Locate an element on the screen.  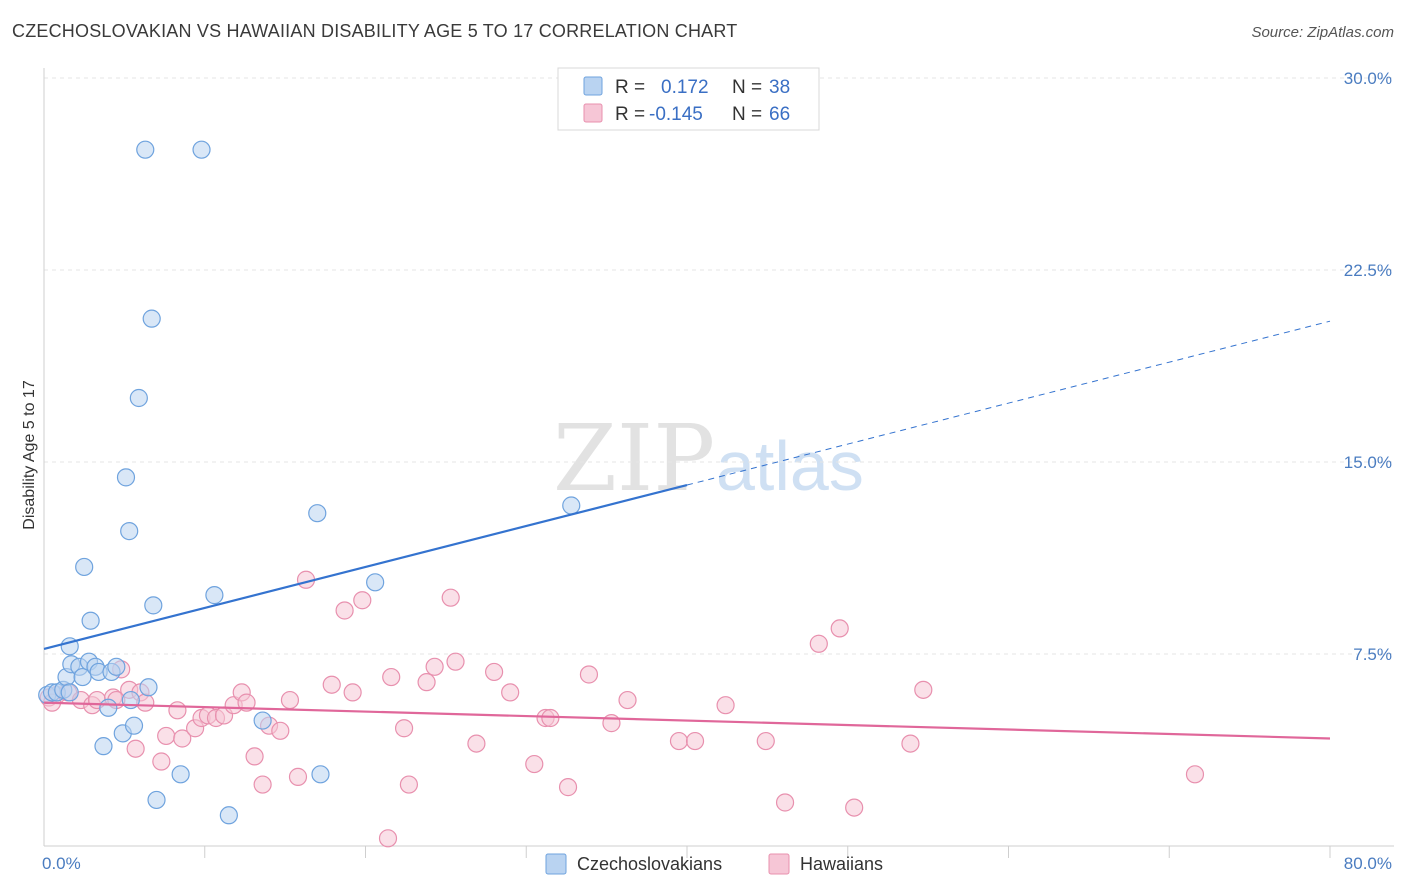
x-tick-label-min: 0.0% is located at coordinates (61, 863).